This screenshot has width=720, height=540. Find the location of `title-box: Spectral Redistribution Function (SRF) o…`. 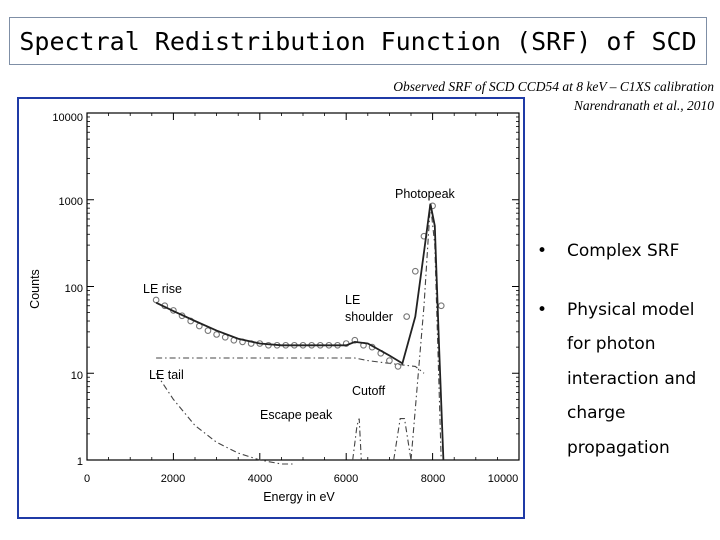

title-box: Spectral Redistribution Function (SRF) o… is located at coordinates (358, 41).